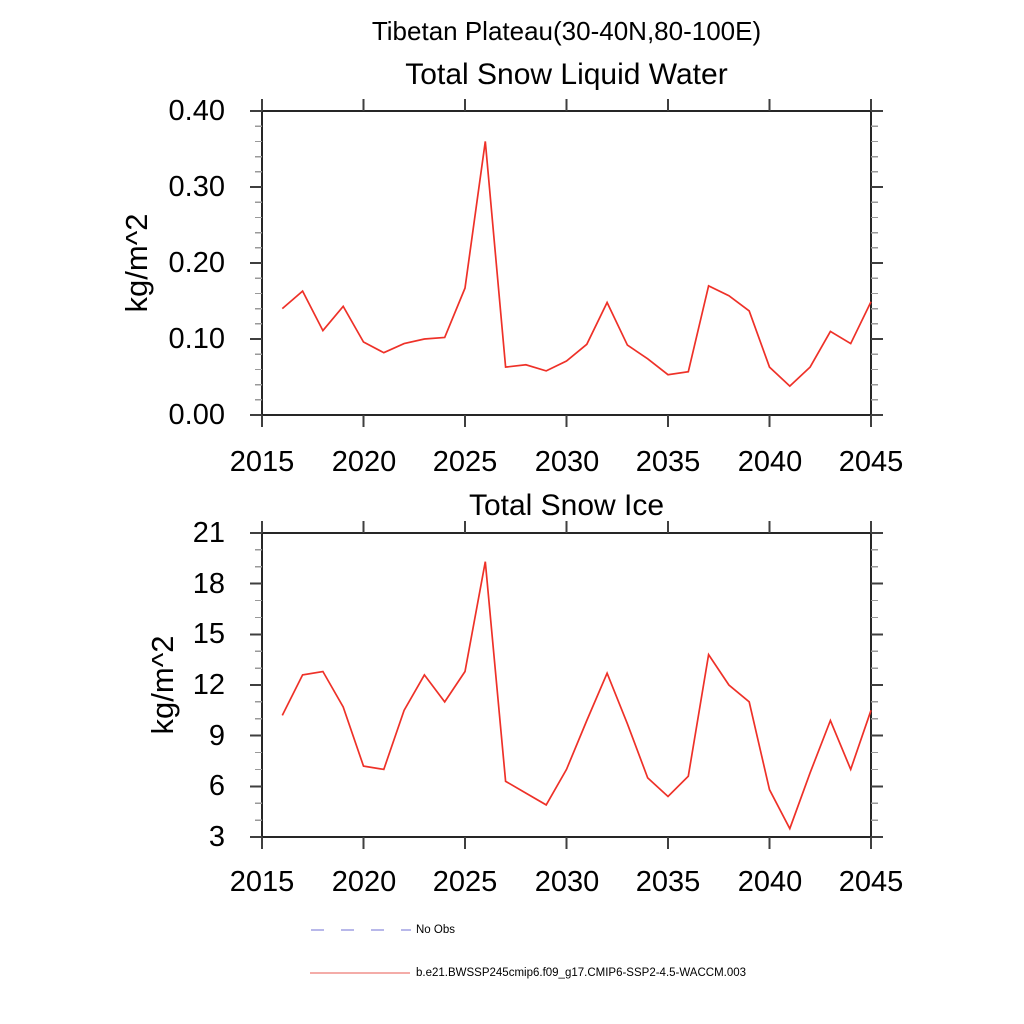  Describe the element at coordinates (576, 264) in the screenshot. I see `series-line-liquid-water` at that location.